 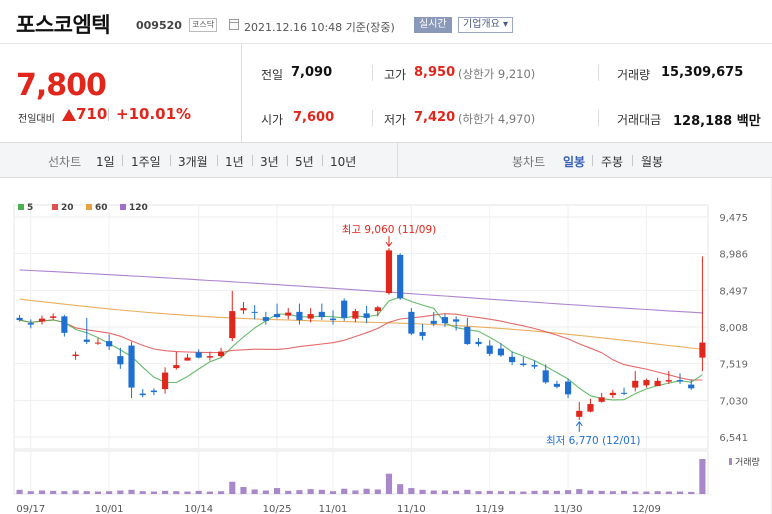 What do you see at coordinates (733, 438) in the screenshot?
I see `y-tick-label: 6,541` at bounding box center [733, 438].